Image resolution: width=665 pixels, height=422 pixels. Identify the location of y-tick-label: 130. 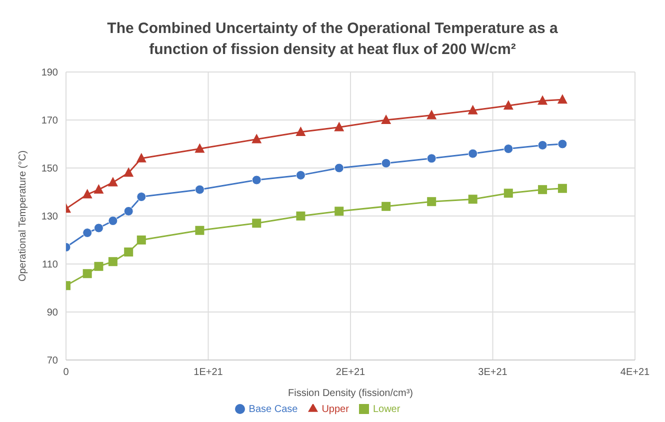
(49, 217).